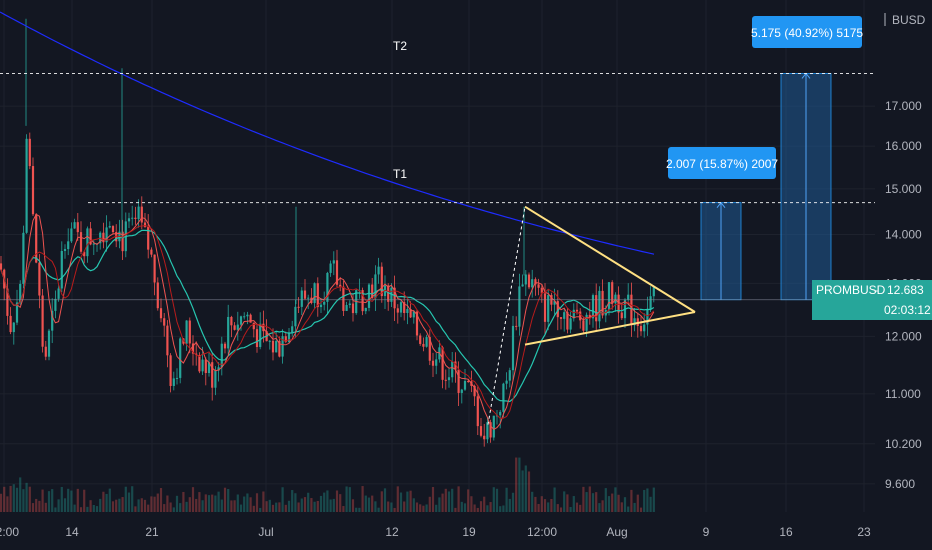 The height and width of the screenshot is (550, 932). What do you see at coordinates (610, 259) in the screenshot?
I see `triangle-upper-line` at bounding box center [610, 259].